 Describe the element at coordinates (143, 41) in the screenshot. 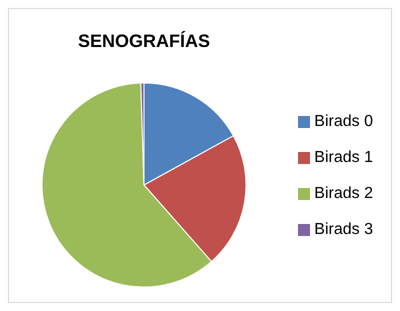

I see `chart-title: SENOGRAFÍAS` at that location.